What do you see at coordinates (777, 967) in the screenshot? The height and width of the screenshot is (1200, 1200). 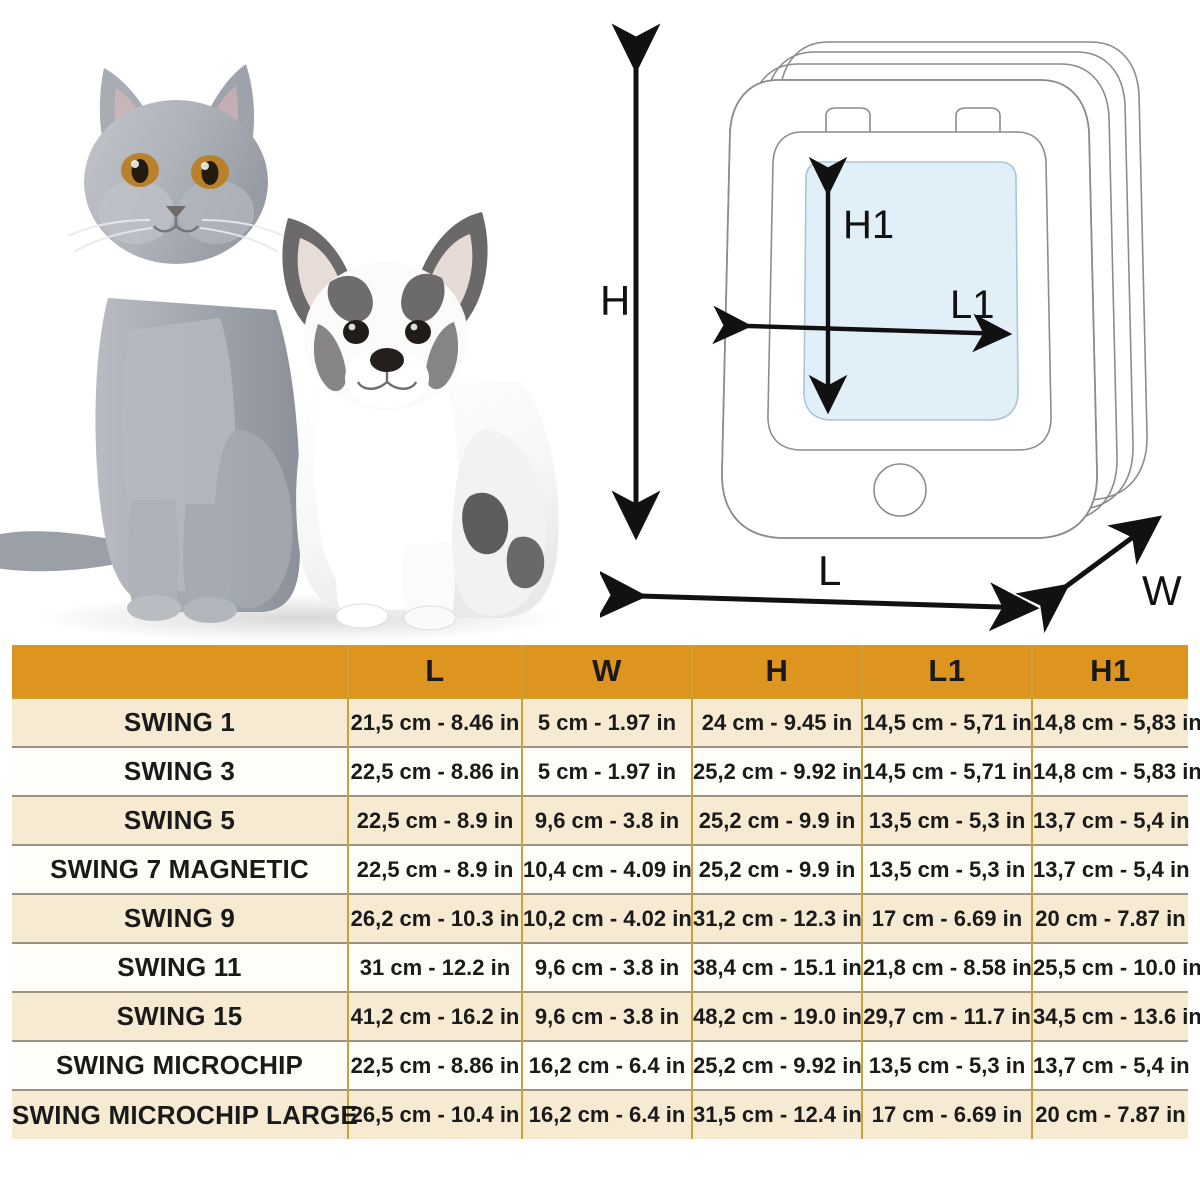 I see `cell-h: 38,4 cm - 15.1 in` at bounding box center [777, 967].